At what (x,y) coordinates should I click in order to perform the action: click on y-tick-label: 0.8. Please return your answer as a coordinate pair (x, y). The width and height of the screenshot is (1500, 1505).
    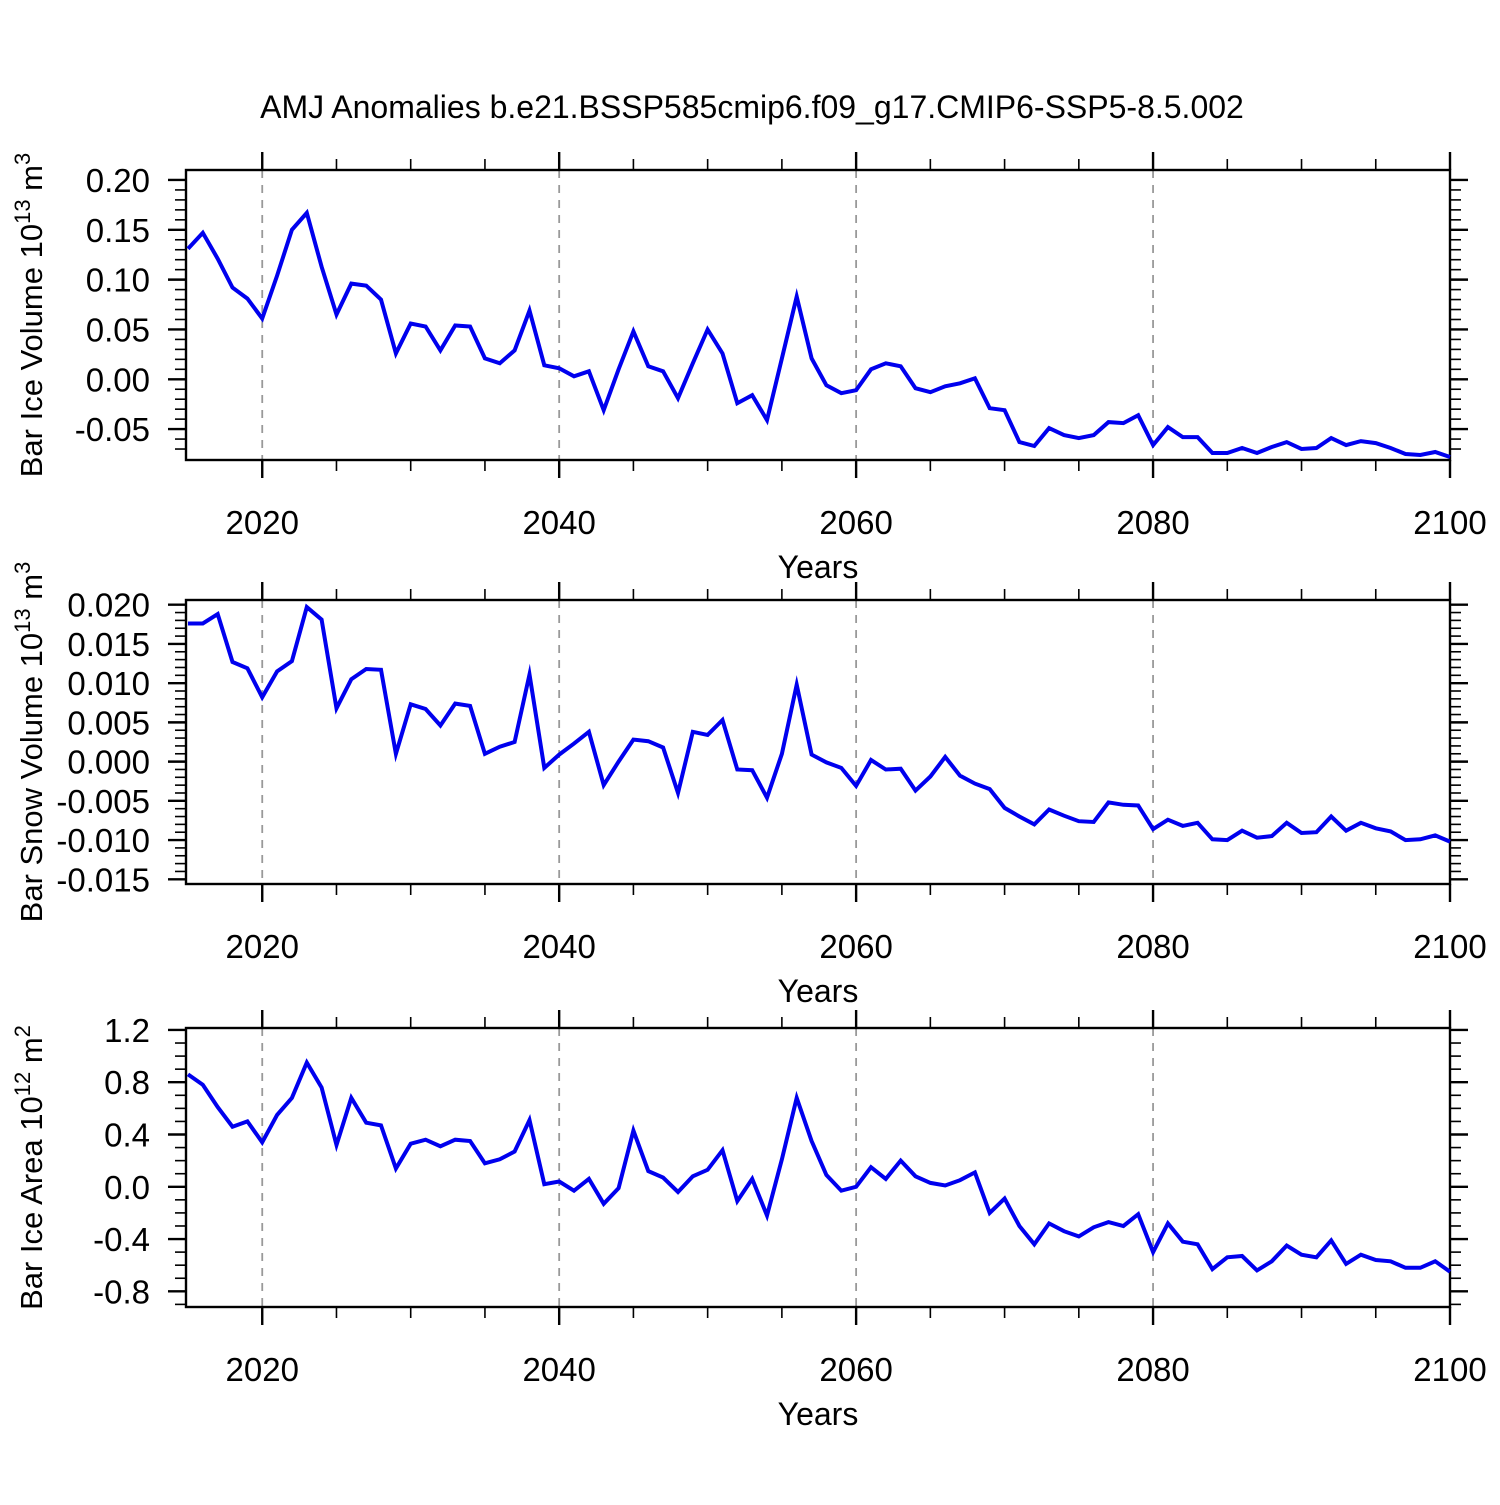
    Looking at the image, I should click on (127, 1082).